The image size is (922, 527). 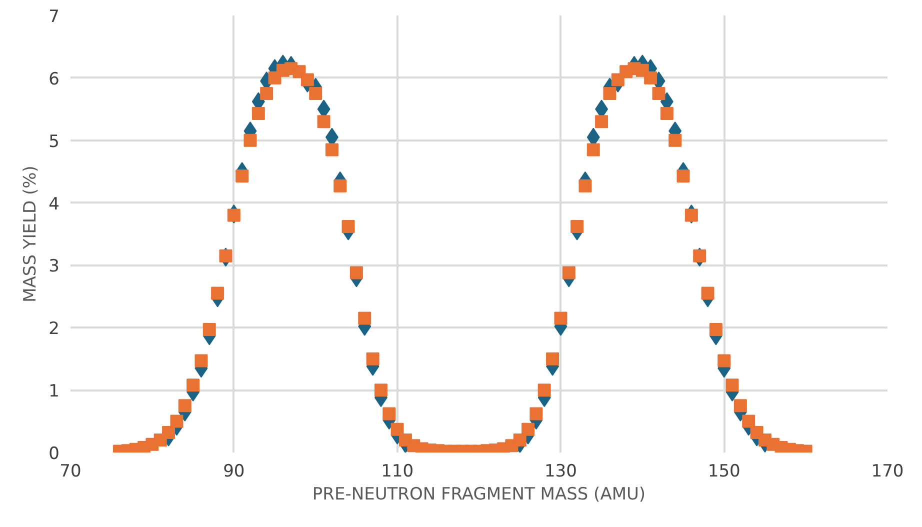 What do you see at coordinates (54, 266) in the screenshot?
I see `y-tick-label: 3` at bounding box center [54, 266].